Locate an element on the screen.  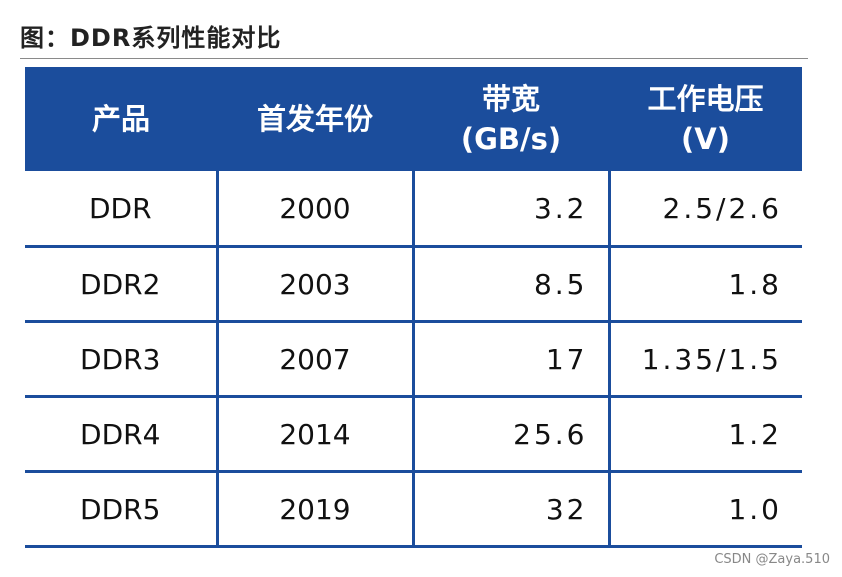
cell-year: 2014 is located at coordinates (314, 434).